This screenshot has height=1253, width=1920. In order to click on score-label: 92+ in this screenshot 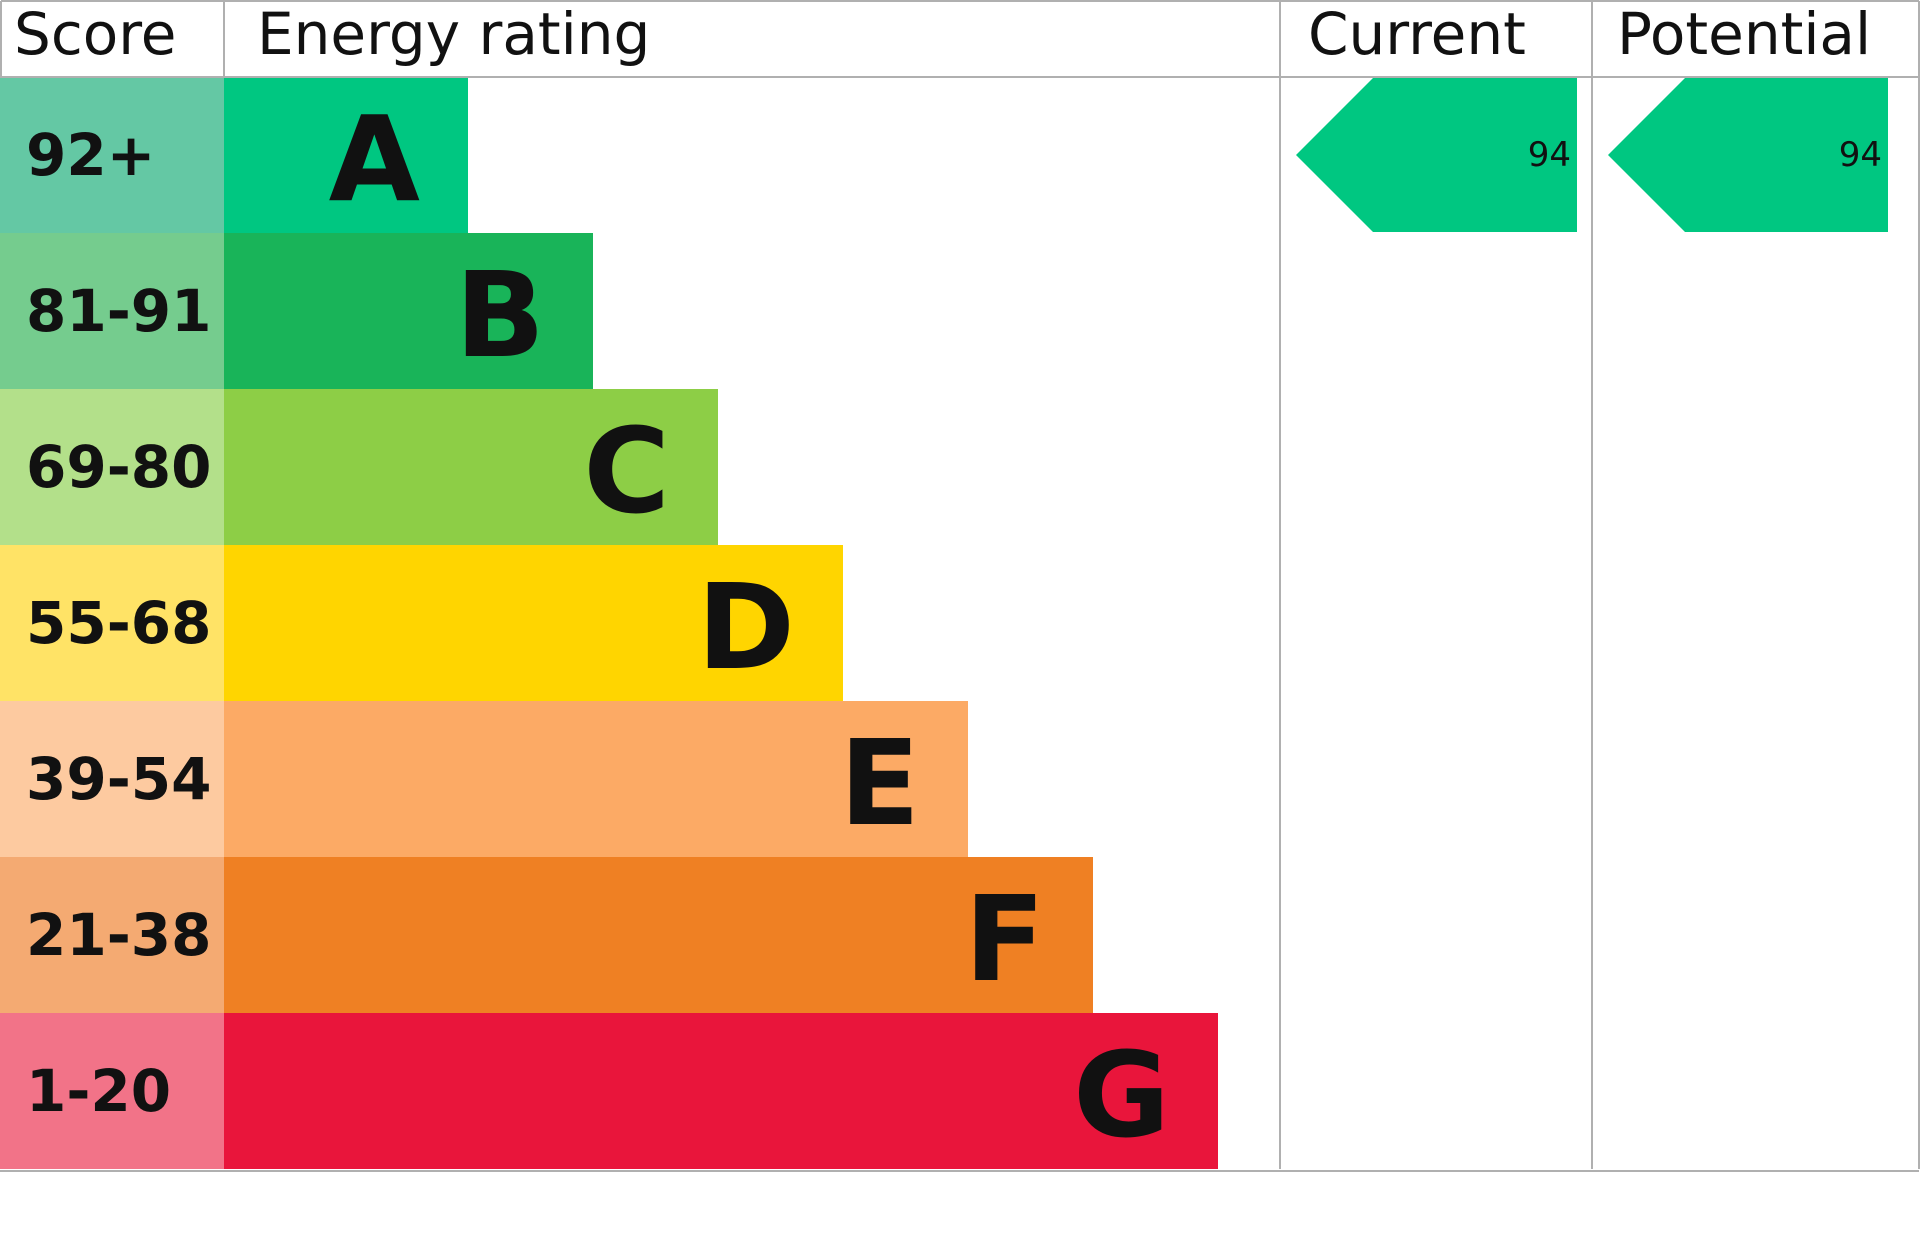, I will do `click(90, 155)`.